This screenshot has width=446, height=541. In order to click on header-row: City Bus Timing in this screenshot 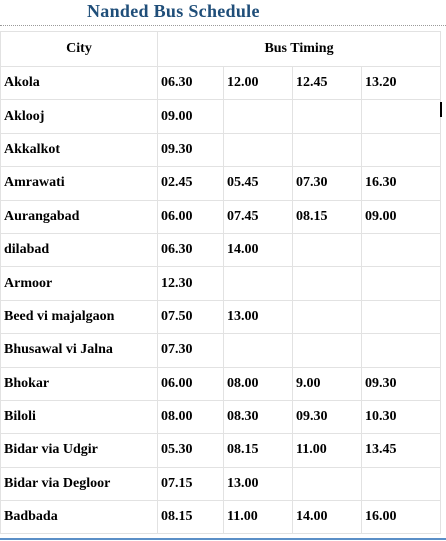, I will do `click(221, 49)`.